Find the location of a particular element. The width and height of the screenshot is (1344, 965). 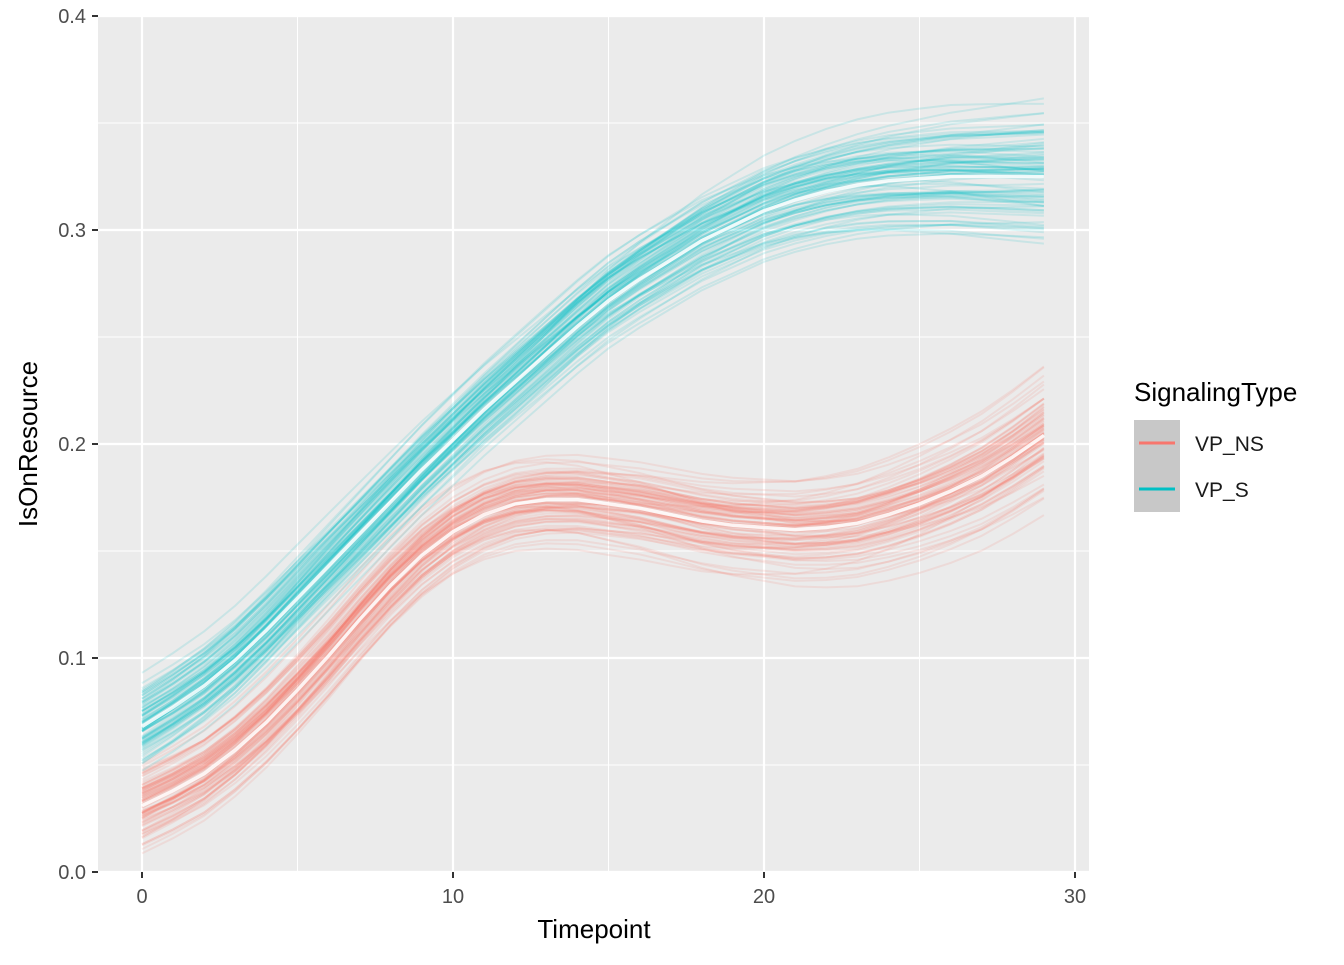

y-tick-label: 0.4 is located at coordinates (72, 17).